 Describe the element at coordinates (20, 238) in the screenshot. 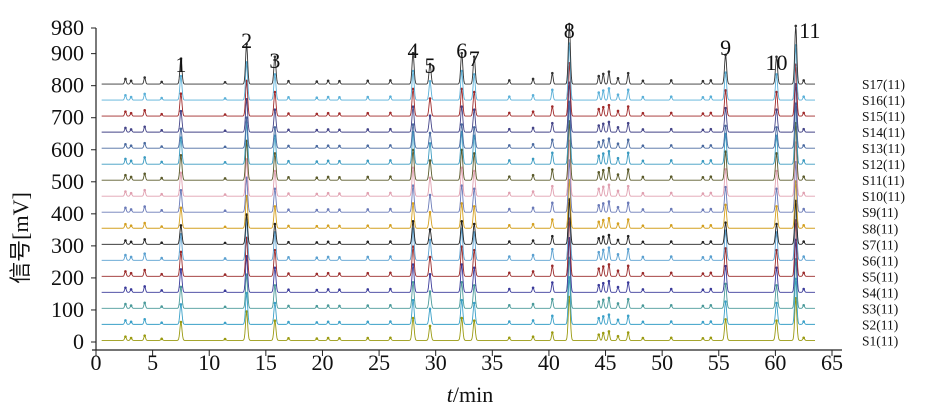

I see `y-axis-title: 信号[mV]` at that location.